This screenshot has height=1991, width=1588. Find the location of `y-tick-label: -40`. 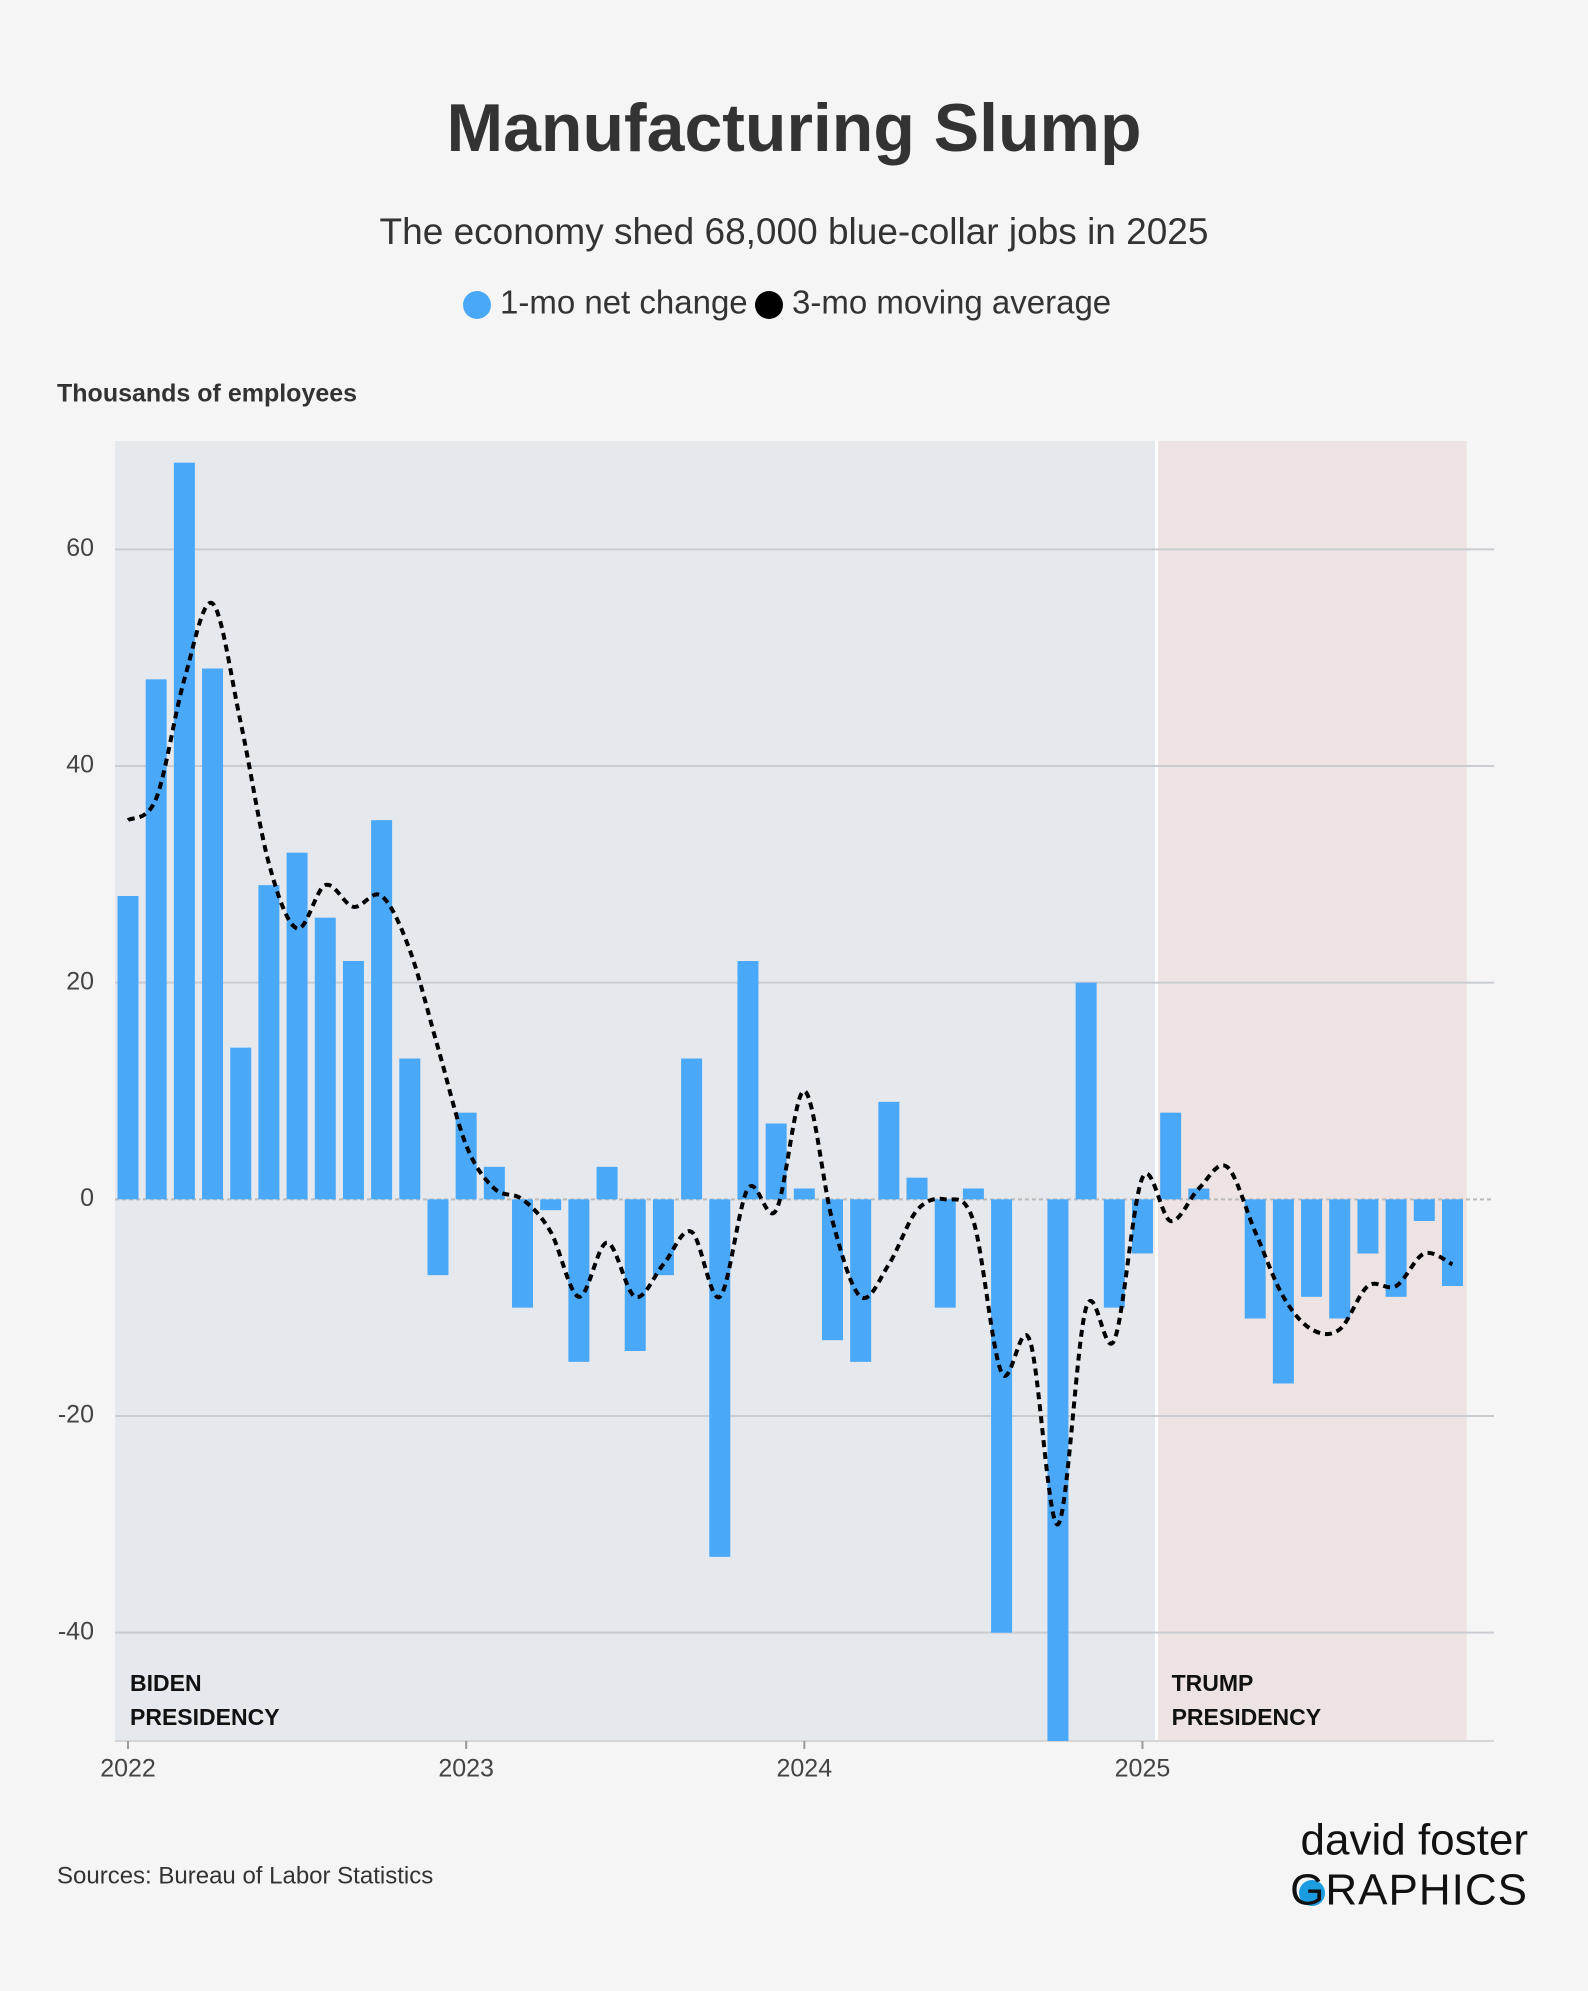

y-tick-label: -40 is located at coordinates (76, 1631).